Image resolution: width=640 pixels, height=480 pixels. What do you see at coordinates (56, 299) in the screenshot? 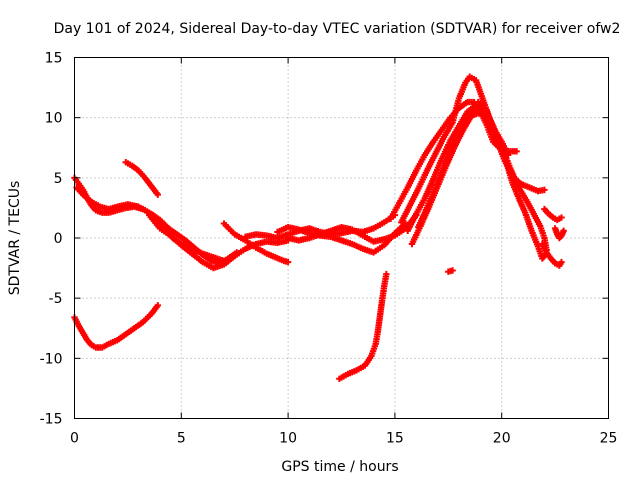
I see `y-tick-label: -5` at bounding box center [56, 299].